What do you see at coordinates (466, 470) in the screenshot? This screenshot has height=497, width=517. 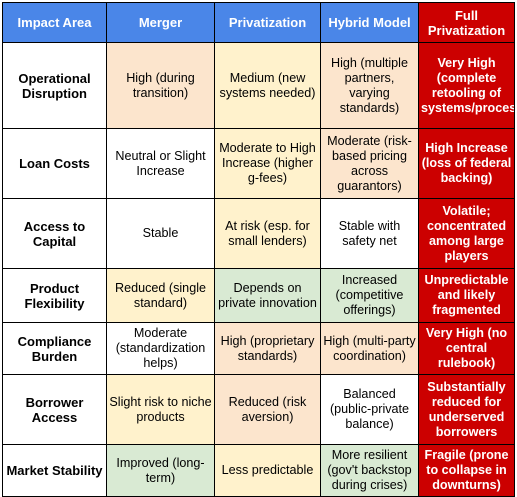 I see `table-cell: Fragile (prone to collapse in downturns)` at bounding box center [466, 470].